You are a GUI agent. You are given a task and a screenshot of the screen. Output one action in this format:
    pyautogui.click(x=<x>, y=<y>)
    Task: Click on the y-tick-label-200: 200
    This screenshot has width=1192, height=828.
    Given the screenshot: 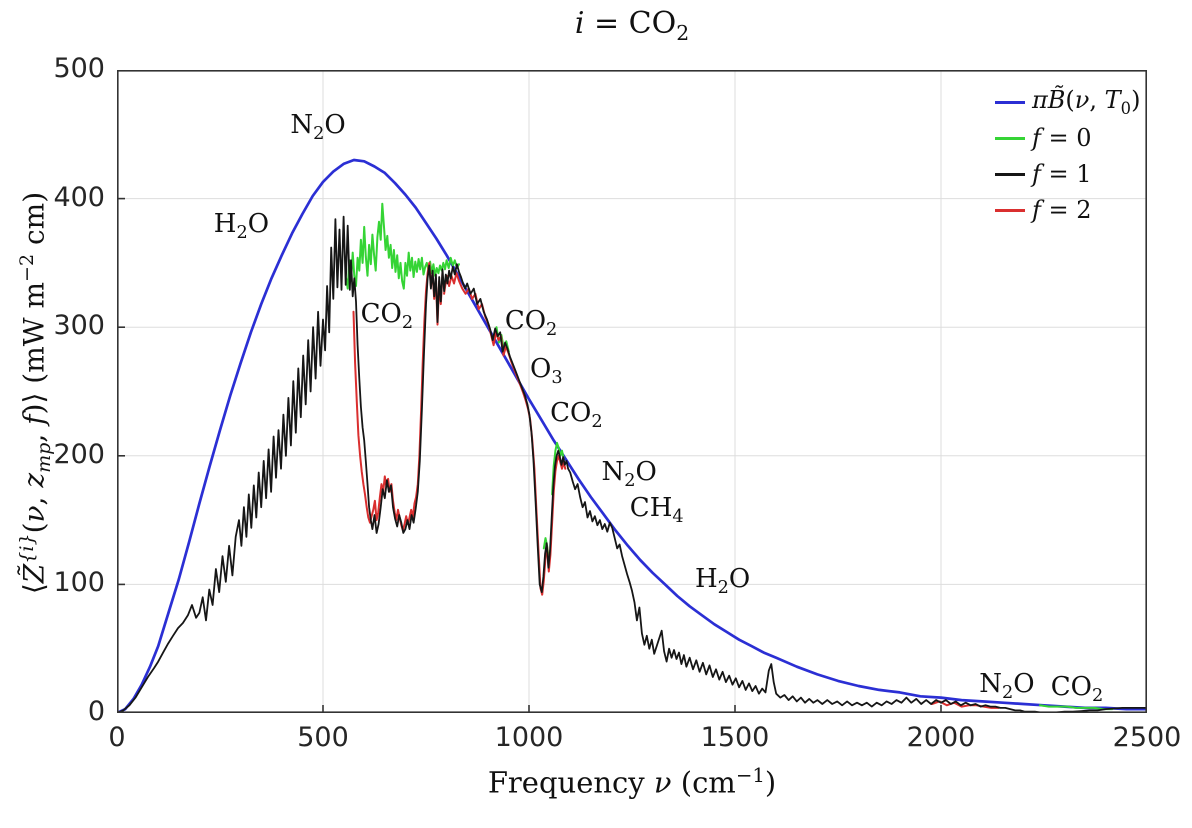 What is the action you would take?
    pyautogui.click(x=79, y=454)
    